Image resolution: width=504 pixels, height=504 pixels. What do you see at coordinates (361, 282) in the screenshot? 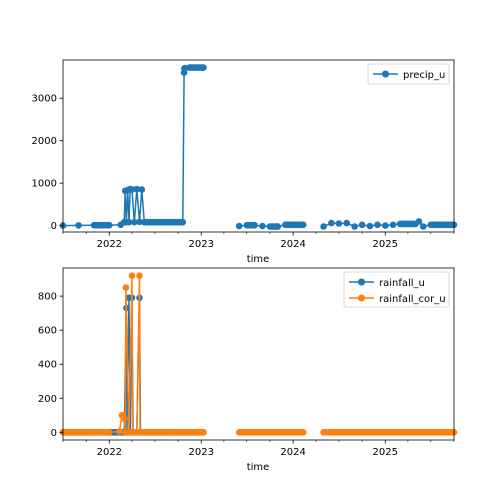
I see `legend-marker-rainfall-u` at bounding box center [361, 282].